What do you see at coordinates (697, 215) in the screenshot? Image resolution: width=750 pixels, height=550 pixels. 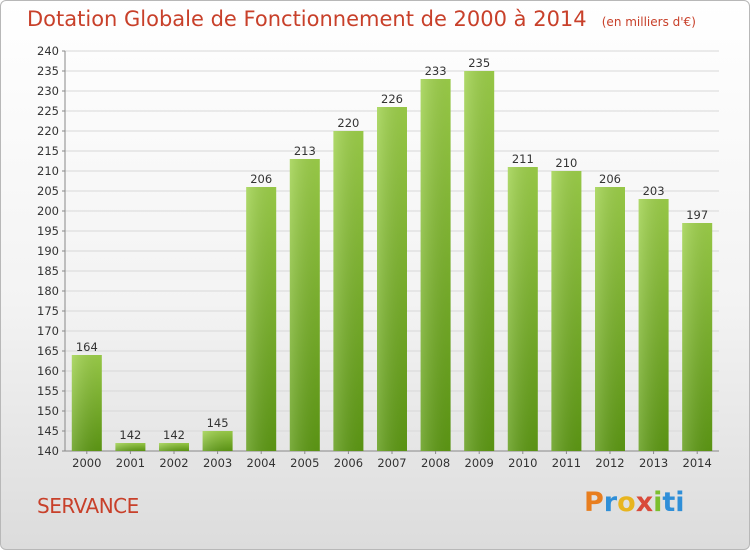 I see `value-label-2014: 197` at bounding box center [697, 215].